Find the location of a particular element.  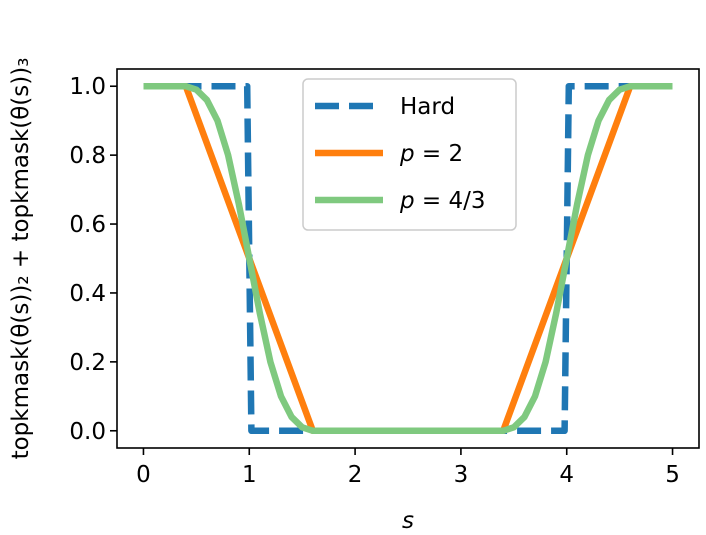

x-tick-label: 0 is located at coordinates (143, 475).